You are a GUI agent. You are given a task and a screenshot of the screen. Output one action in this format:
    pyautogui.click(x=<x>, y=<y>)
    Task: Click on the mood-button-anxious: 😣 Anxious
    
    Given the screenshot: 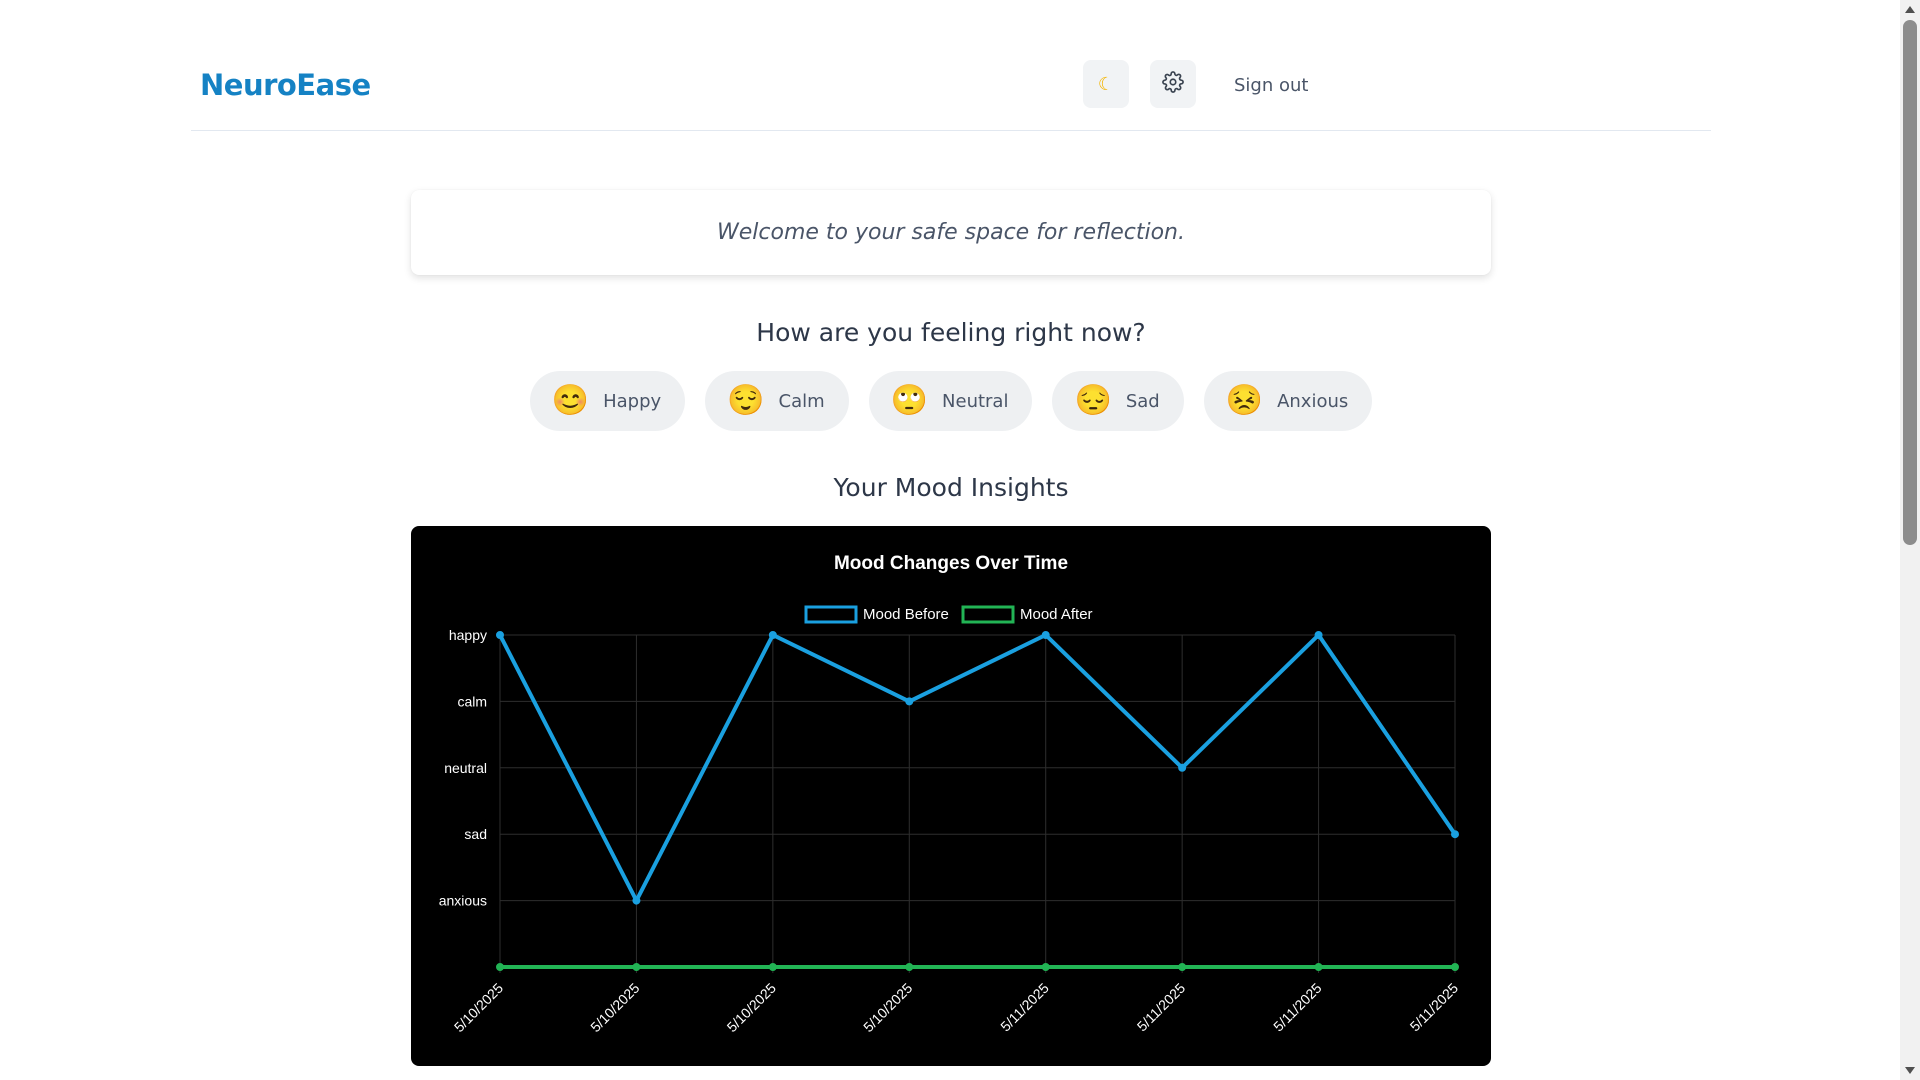 What is the action you would take?
    pyautogui.click(x=1288, y=401)
    